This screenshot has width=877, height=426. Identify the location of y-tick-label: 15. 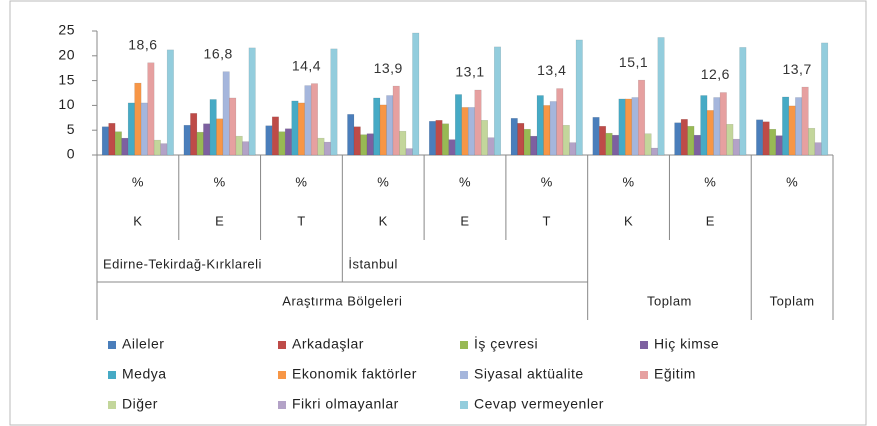
(66, 79).